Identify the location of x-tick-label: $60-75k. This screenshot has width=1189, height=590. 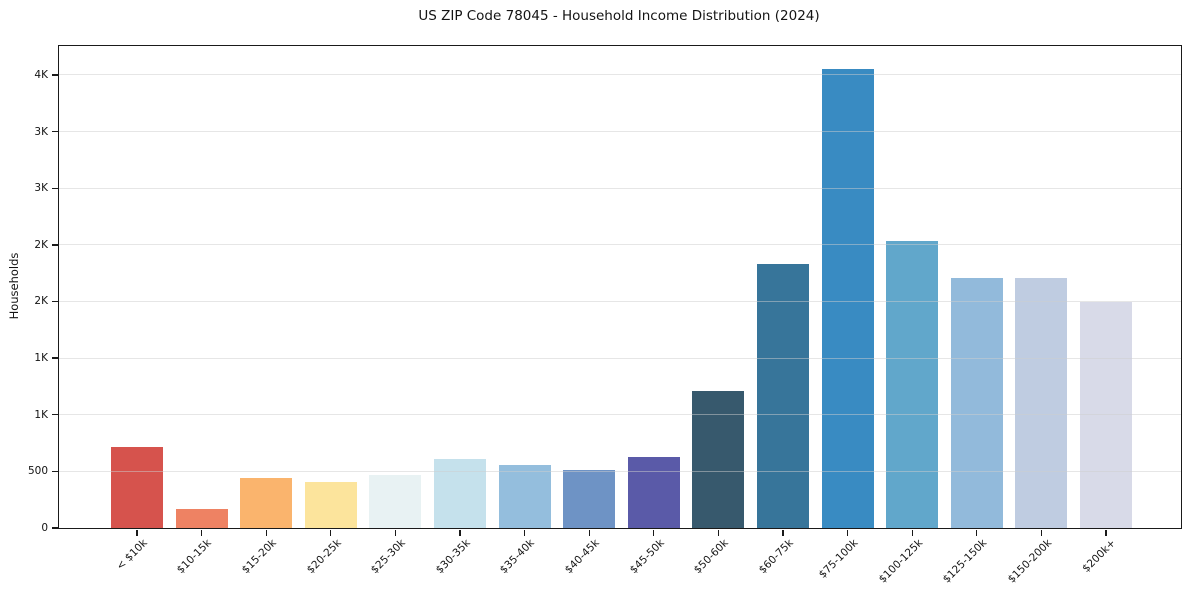
(776, 557).